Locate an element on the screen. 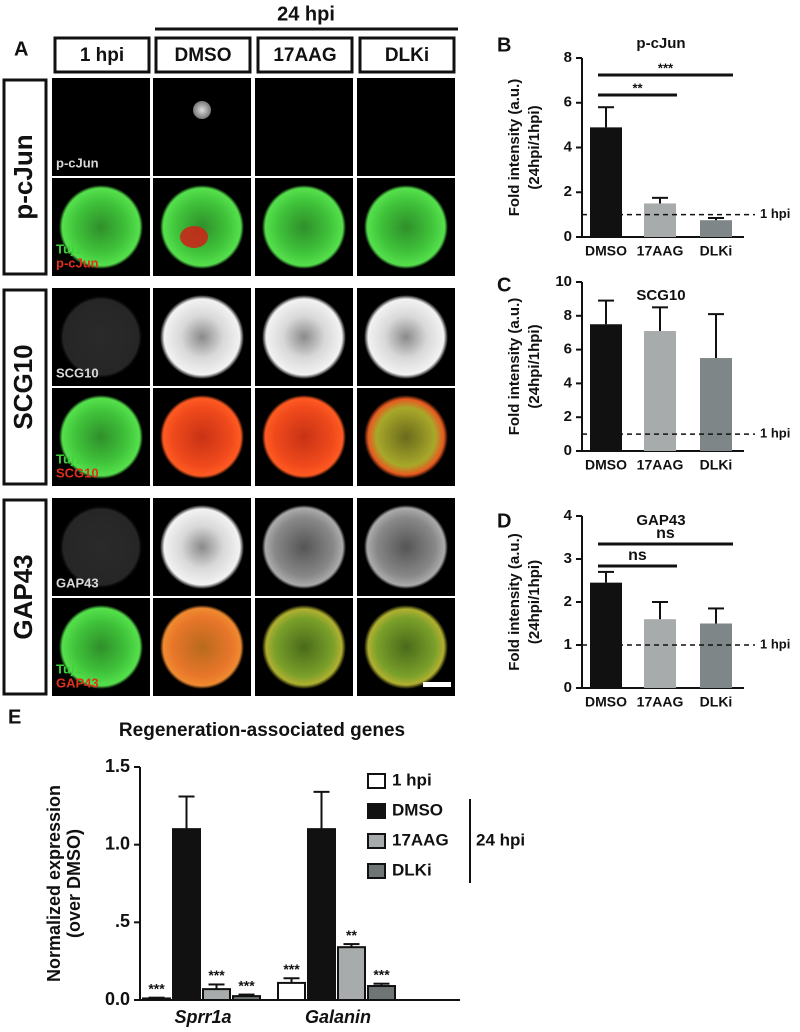 The width and height of the screenshot is (800, 1032). row-label: GAP43 is located at coordinates (23, 596).